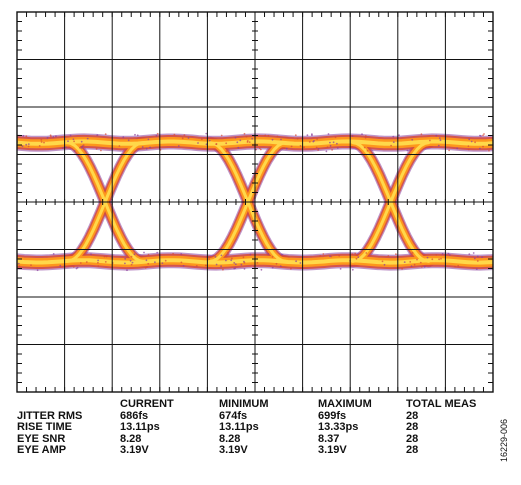 The image size is (521, 485). I want to click on measurement-row-eye-amp: EYE AMP 3.19V 3.19V 3.19V 28, so click(257, 450).